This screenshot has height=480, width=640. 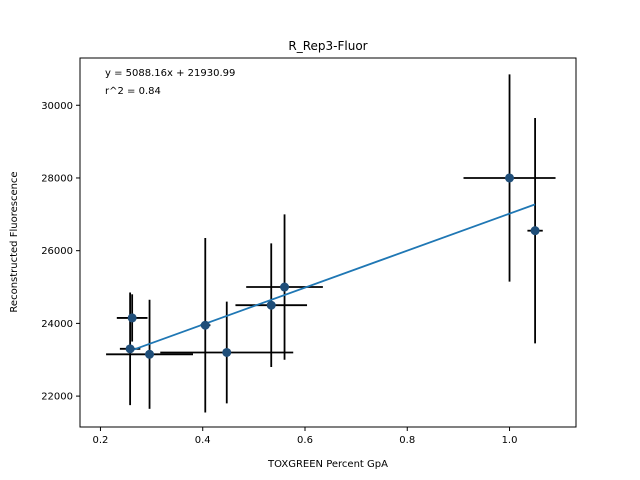 What do you see at coordinates (57, 106) in the screenshot?
I see `y-tick-label: 30000` at bounding box center [57, 106].